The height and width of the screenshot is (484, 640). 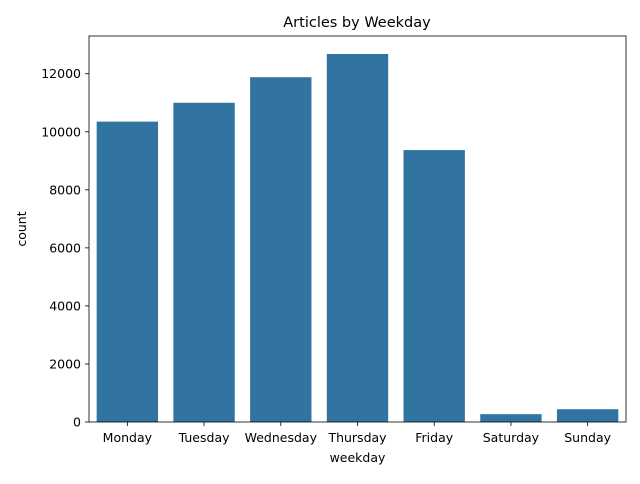 What do you see at coordinates (127, 271) in the screenshot?
I see `bar-monday` at bounding box center [127, 271].